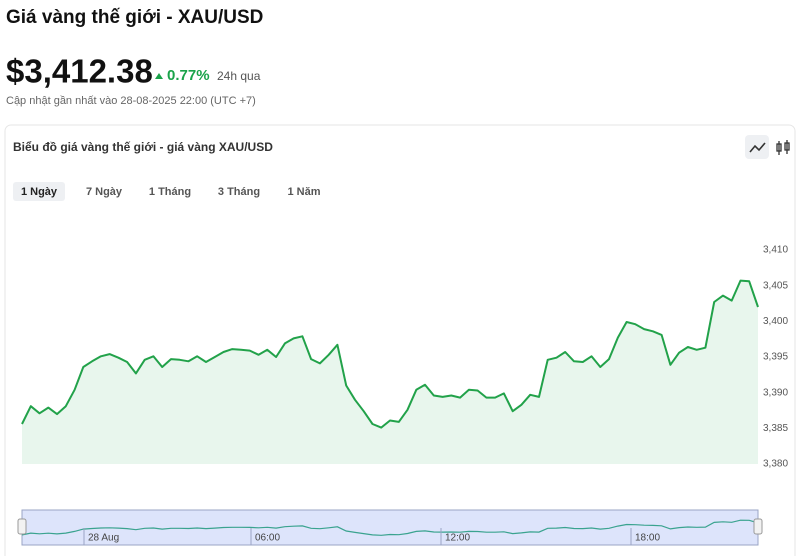  Describe the element at coordinates (104, 192) in the screenshot. I see `tab: 7 Ngày` at that location.